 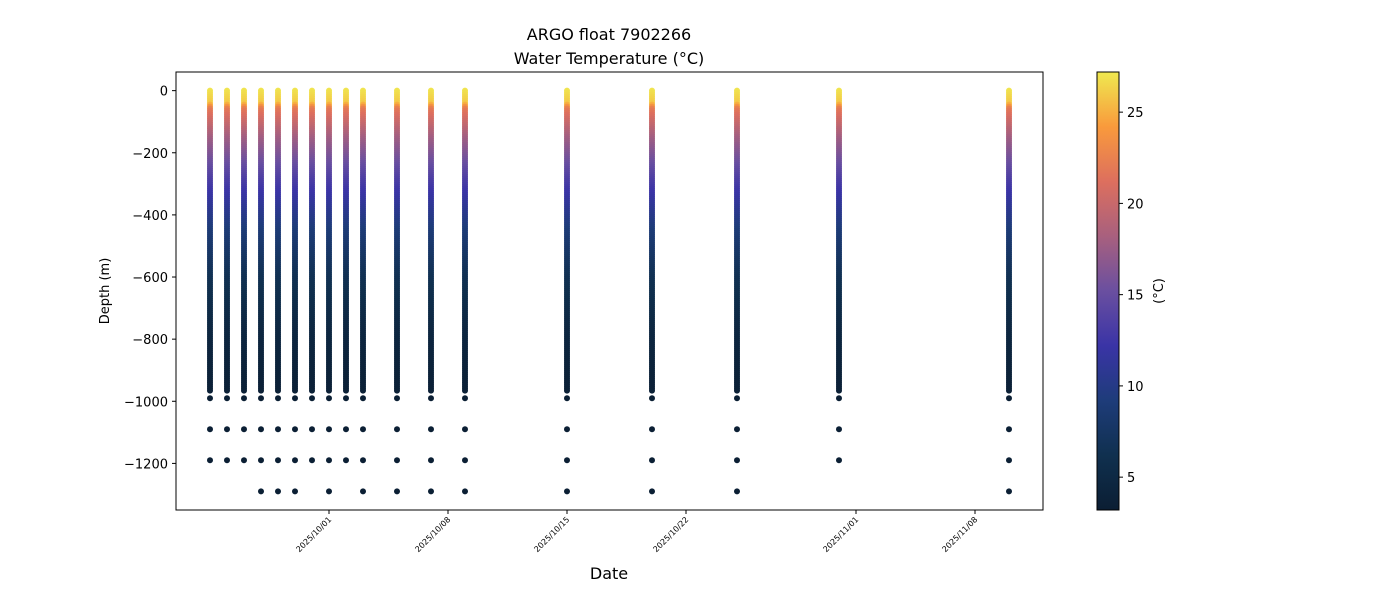 I want to click on chart-title: ARGO float 7902266, so click(x=609, y=34).